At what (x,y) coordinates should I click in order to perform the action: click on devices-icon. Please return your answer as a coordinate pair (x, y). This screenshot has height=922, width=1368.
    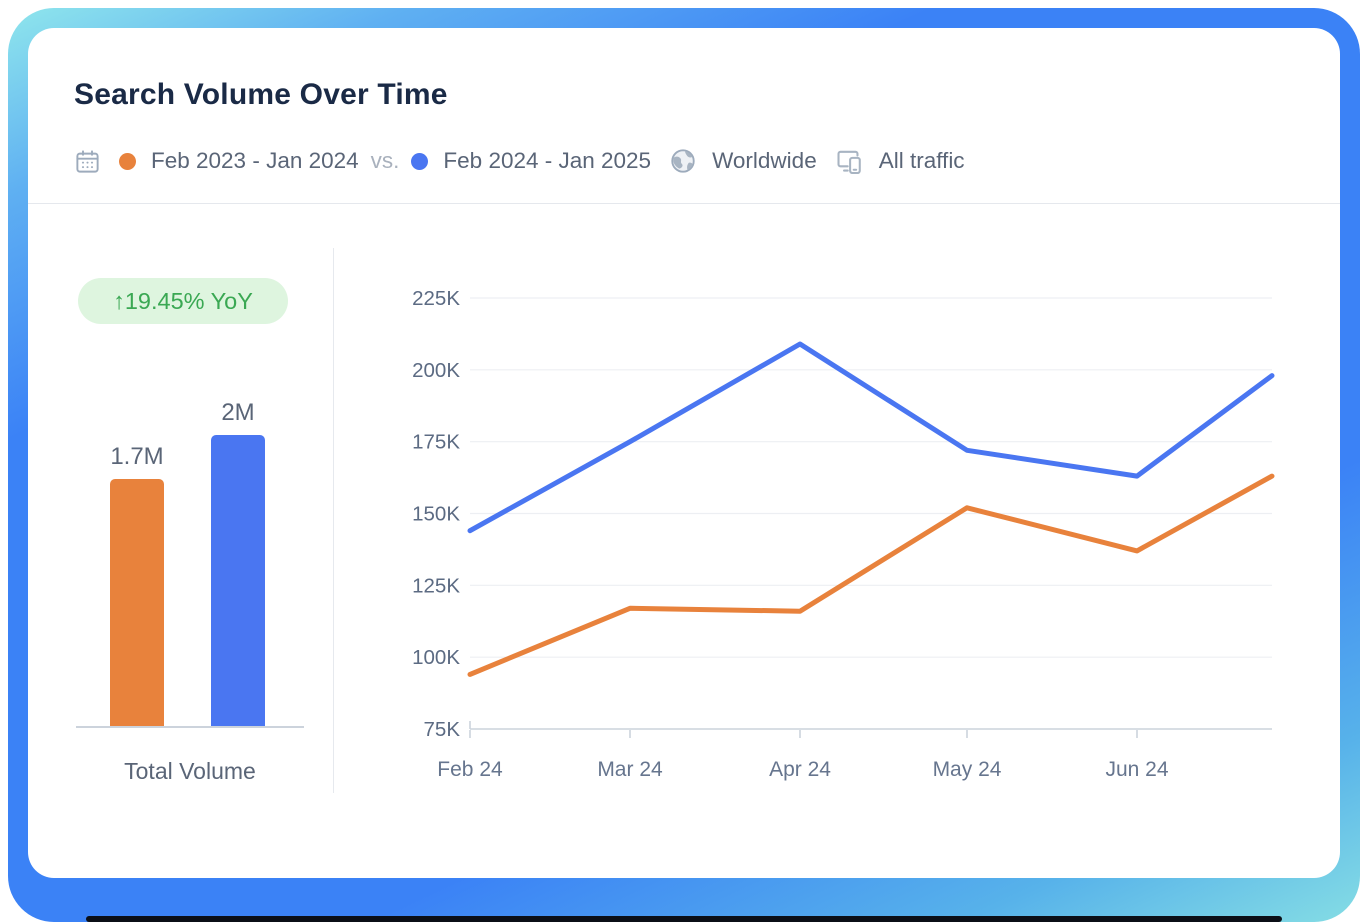
    Looking at the image, I should click on (849, 161).